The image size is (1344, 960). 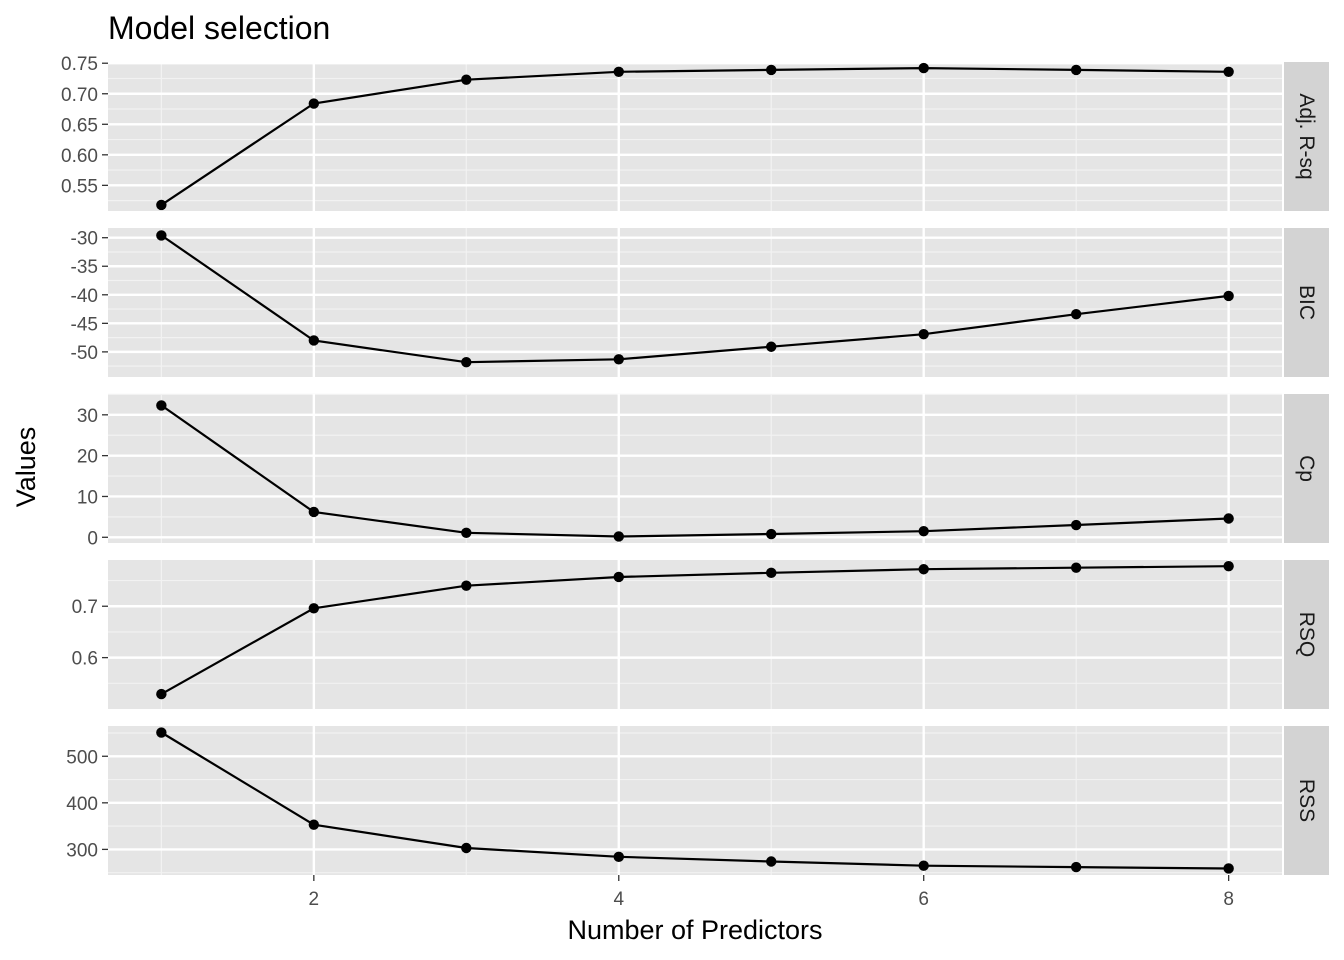 What do you see at coordinates (694, 299) in the screenshot?
I see `series-line-bic` at bounding box center [694, 299].